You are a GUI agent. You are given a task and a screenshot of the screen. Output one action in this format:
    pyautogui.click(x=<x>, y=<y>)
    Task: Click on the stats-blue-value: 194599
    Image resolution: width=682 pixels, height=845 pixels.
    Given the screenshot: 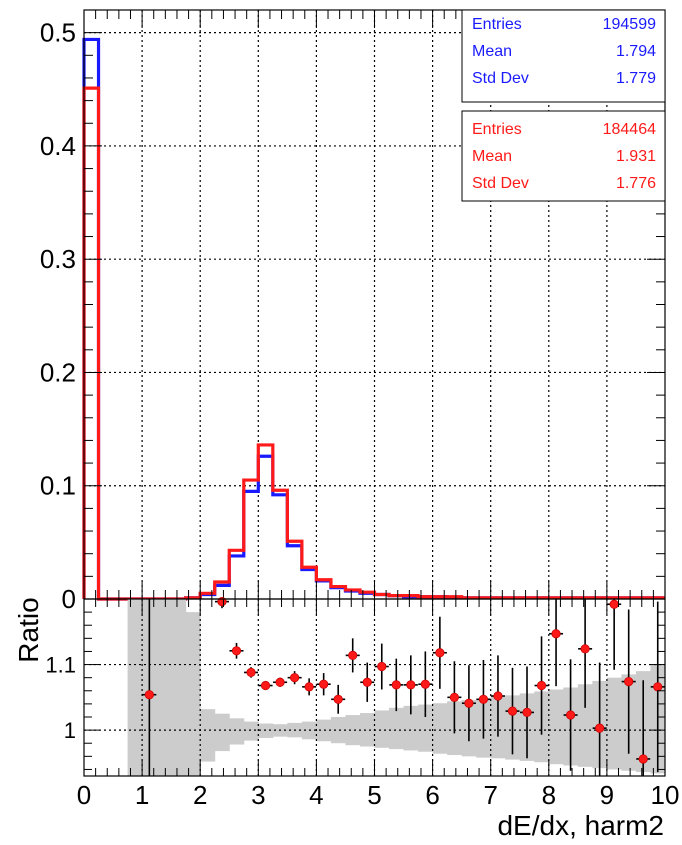 What is the action you would take?
    pyautogui.click(x=629, y=24)
    